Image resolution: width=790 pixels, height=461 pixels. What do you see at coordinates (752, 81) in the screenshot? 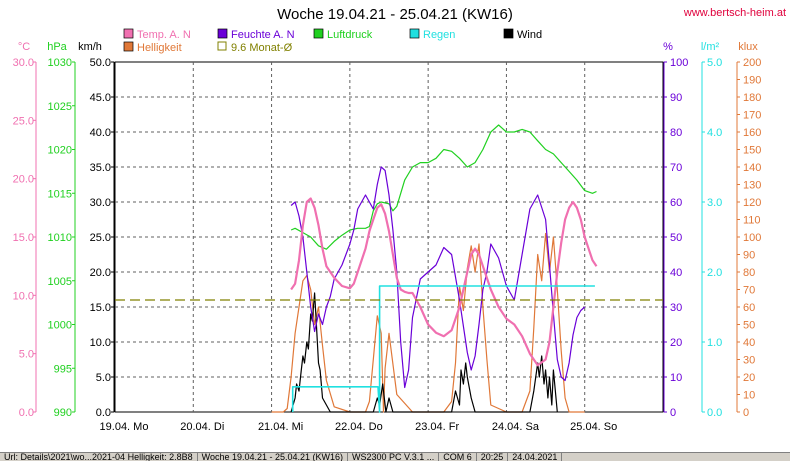
I see `lux-tick-label: 190` at bounding box center [752, 81].